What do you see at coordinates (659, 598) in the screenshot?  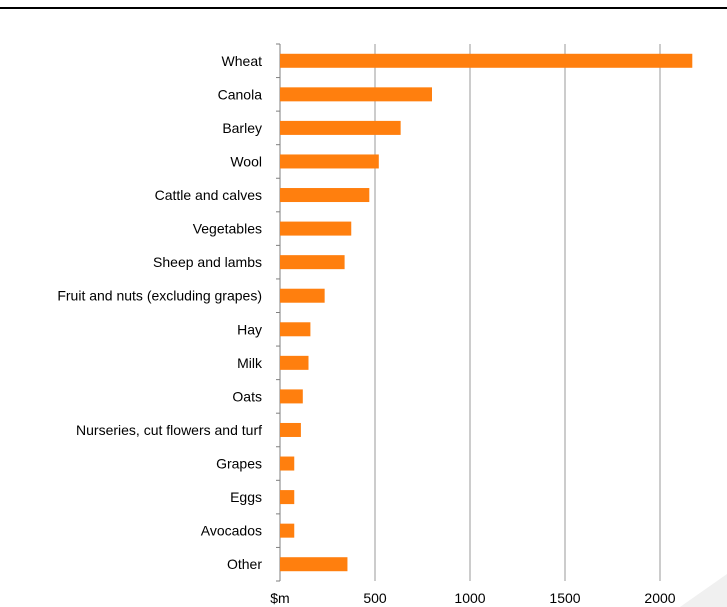 I see `x-tick-label: 2000` at bounding box center [659, 598].